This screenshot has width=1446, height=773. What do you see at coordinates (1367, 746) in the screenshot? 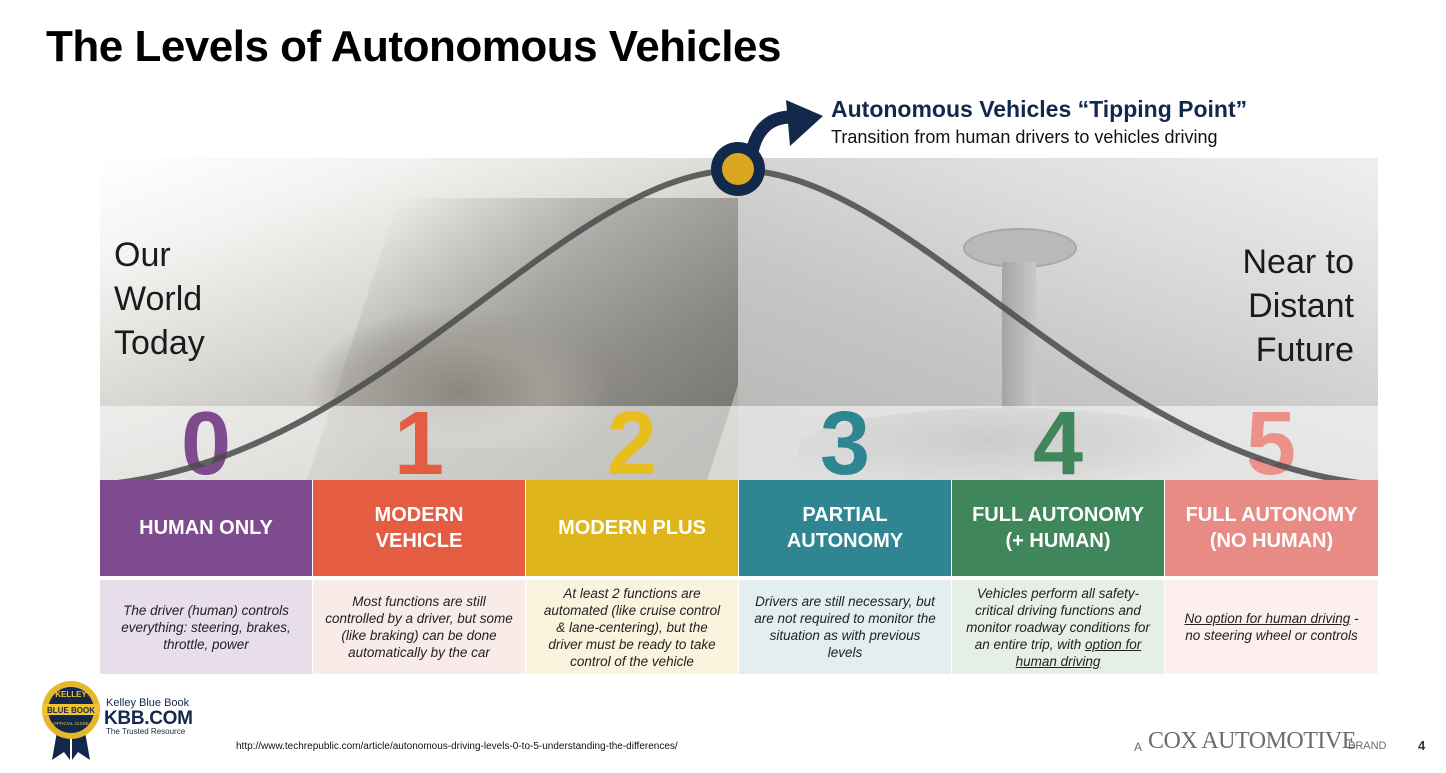
I see `cox-suffix: BRAND` at bounding box center [1367, 746].